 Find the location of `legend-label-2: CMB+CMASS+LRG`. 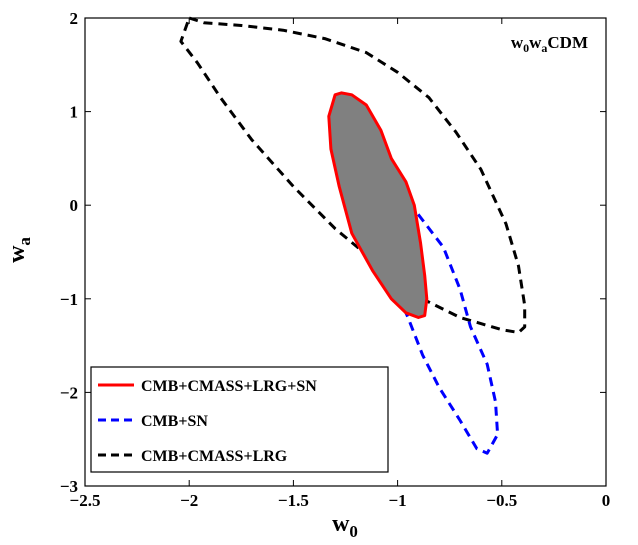

legend-label-2: CMB+CMASS+LRG is located at coordinates (214, 456).